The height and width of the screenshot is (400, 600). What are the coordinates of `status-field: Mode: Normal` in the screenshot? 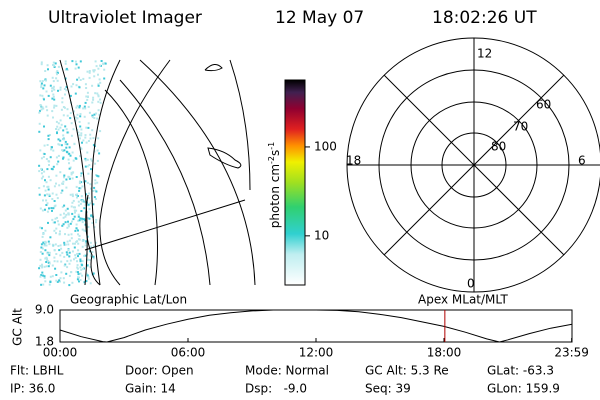 It's located at (287, 371).